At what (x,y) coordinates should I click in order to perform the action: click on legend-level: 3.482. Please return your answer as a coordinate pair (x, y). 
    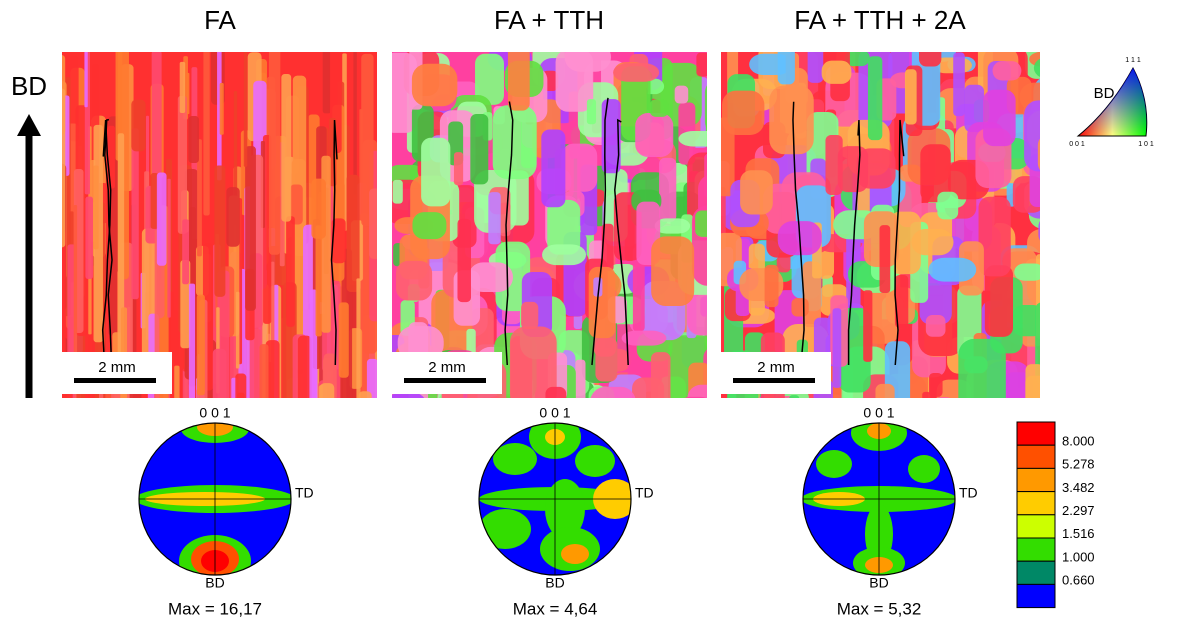
    Looking at the image, I should click on (1078, 487).